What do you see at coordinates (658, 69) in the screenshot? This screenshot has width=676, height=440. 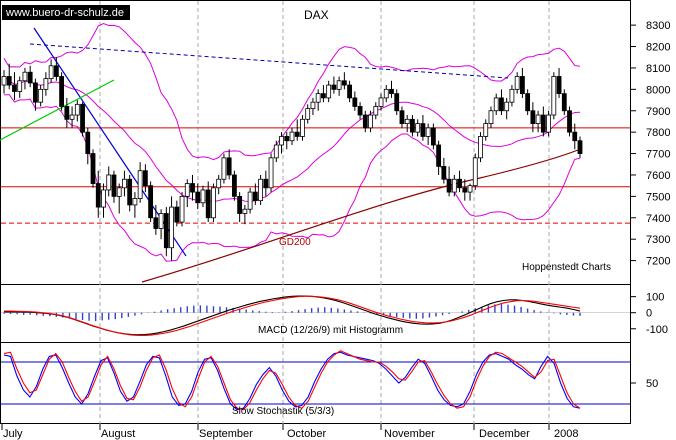 I see `price-axis-tick-label: 8100` at bounding box center [658, 69].